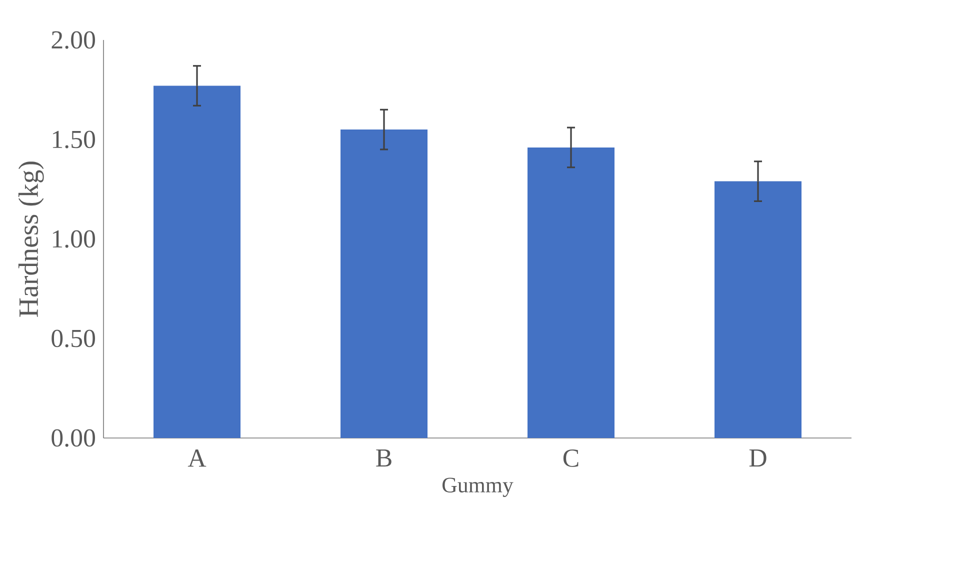  What do you see at coordinates (478, 488) in the screenshot?
I see `x-axis-title: Gummy` at bounding box center [478, 488].